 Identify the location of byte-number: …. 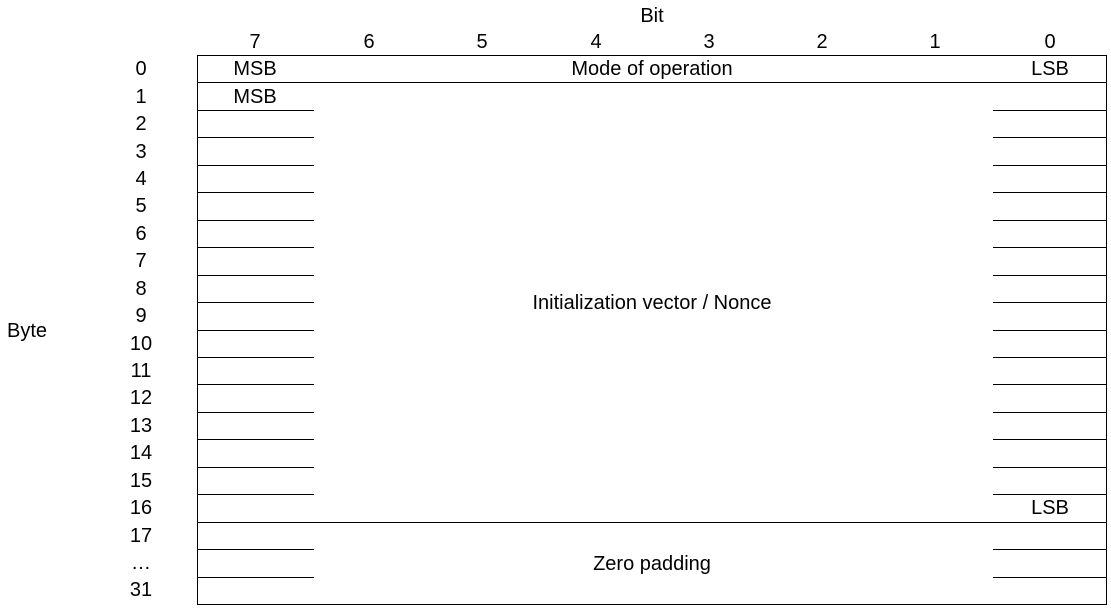
(141, 563).